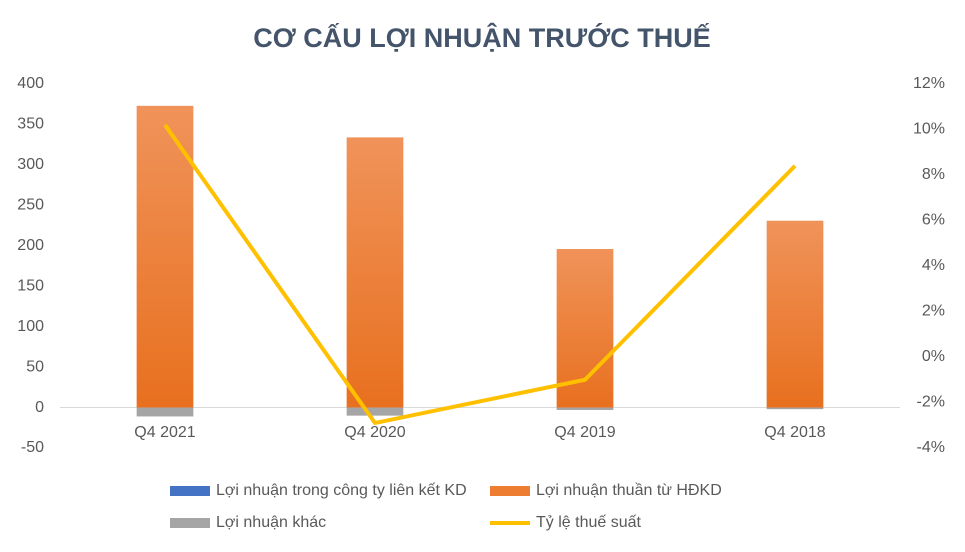 The width and height of the screenshot is (965, 552). What do you see at coordinates (584, 432) in the screenshot?
I see `x-tick-label: Q4 2019` at bounding box center [584, 432].